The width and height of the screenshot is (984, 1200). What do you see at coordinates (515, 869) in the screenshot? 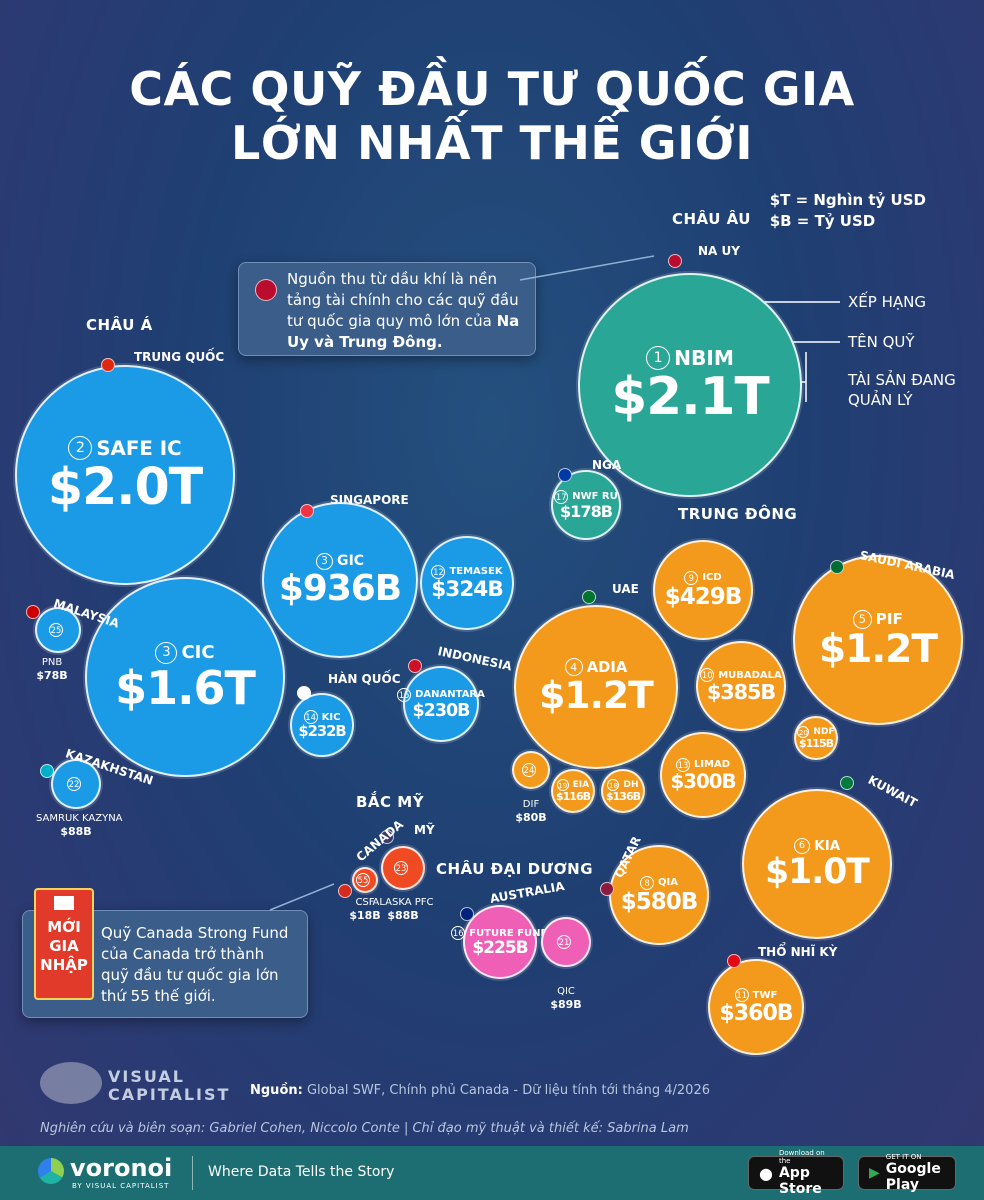
I see `region-oceania: CHÂU ĐẠI DƯƠNG` at bounding box center [515, 869].